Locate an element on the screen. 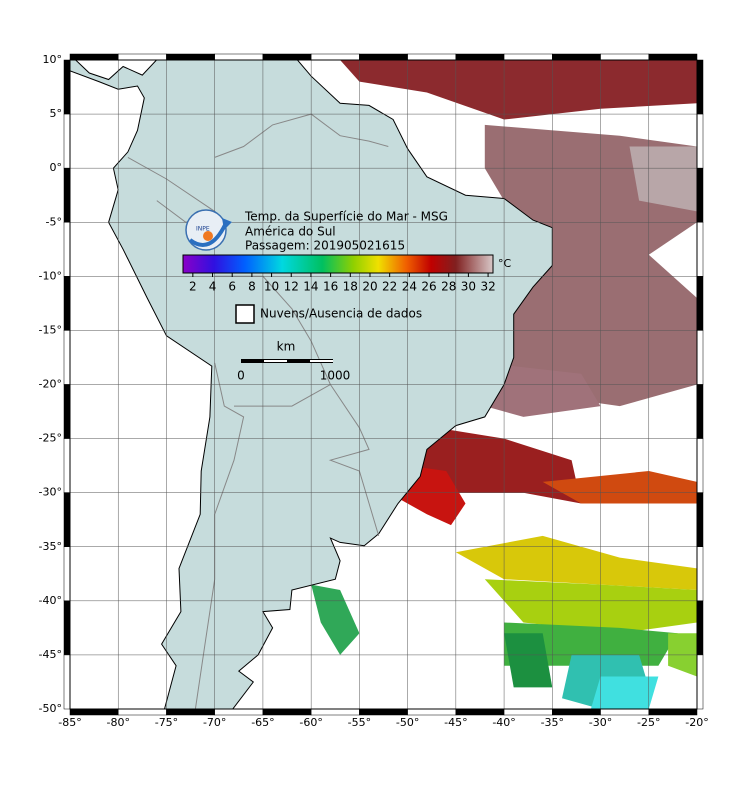 The height and width of the screenshot is (785, 741). colorbar-tick-label: 20 is located at coordinates (369, 287).